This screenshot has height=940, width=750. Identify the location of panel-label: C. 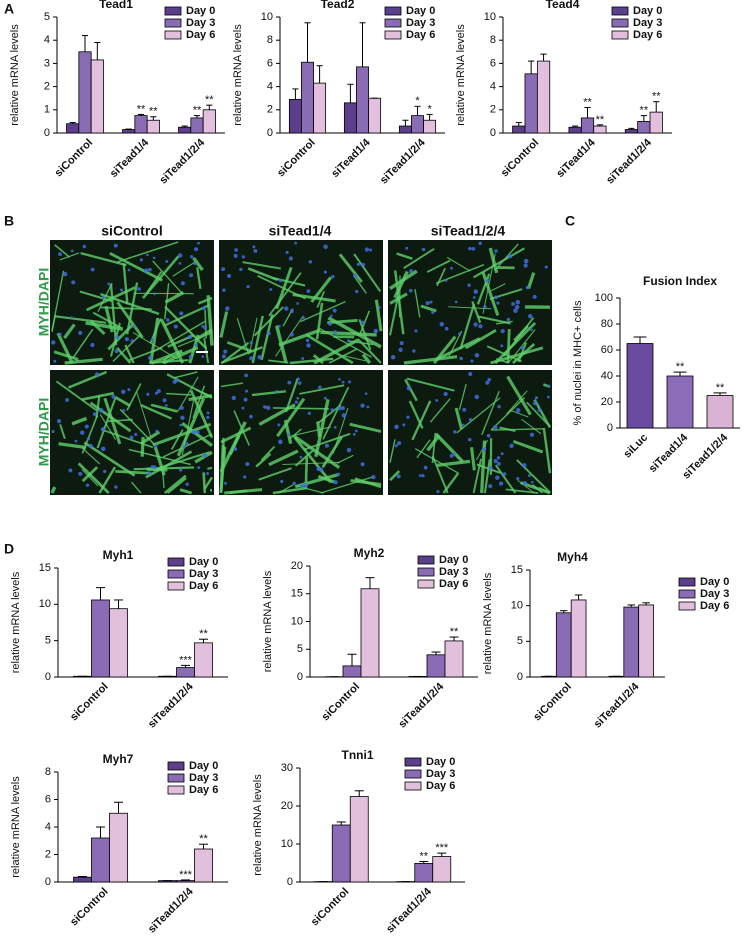
(570, 221).